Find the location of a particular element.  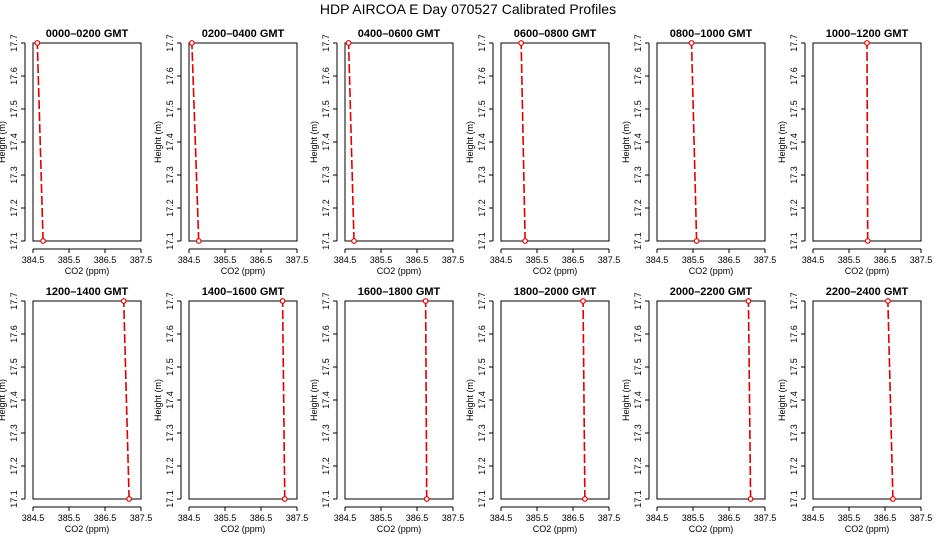

panel-title: 1800–2000 GMT is located at coordinates (555, 292).